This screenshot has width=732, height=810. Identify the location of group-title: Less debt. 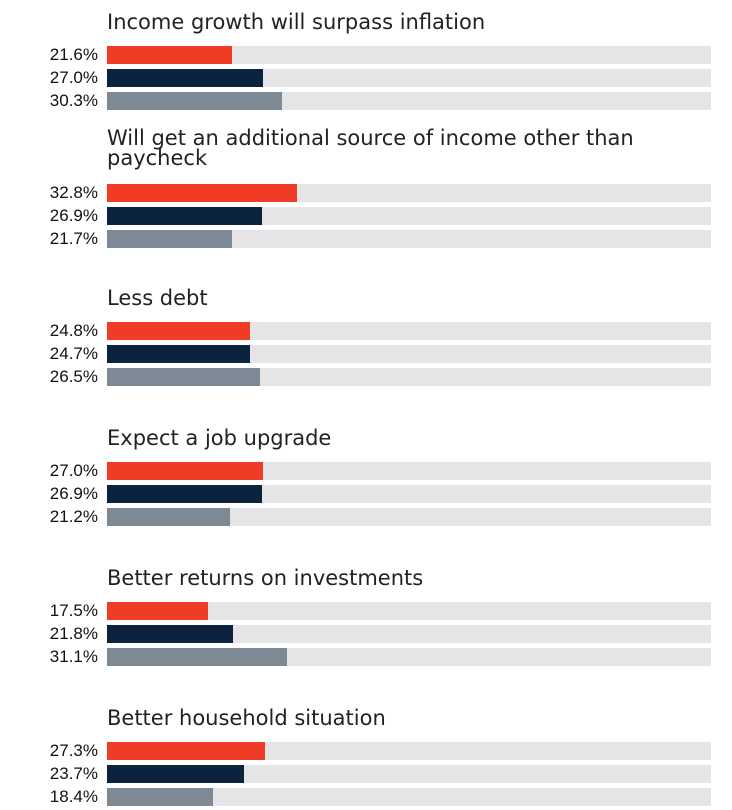
(157, 298).